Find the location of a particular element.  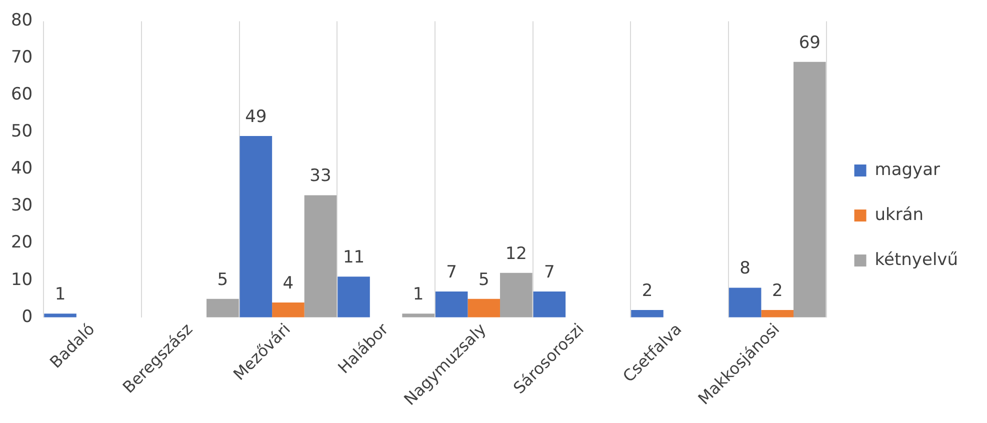

data-label: 11 is located at coordinates (353, 258).